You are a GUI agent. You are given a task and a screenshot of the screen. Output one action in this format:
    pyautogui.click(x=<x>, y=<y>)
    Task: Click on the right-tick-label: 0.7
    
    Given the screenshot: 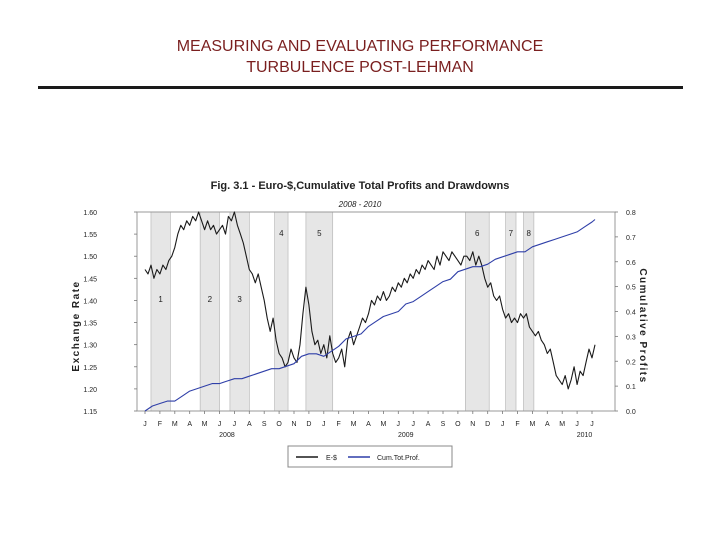 What is the action you would take?
    pyautogui.click(x=631, y=238)
    